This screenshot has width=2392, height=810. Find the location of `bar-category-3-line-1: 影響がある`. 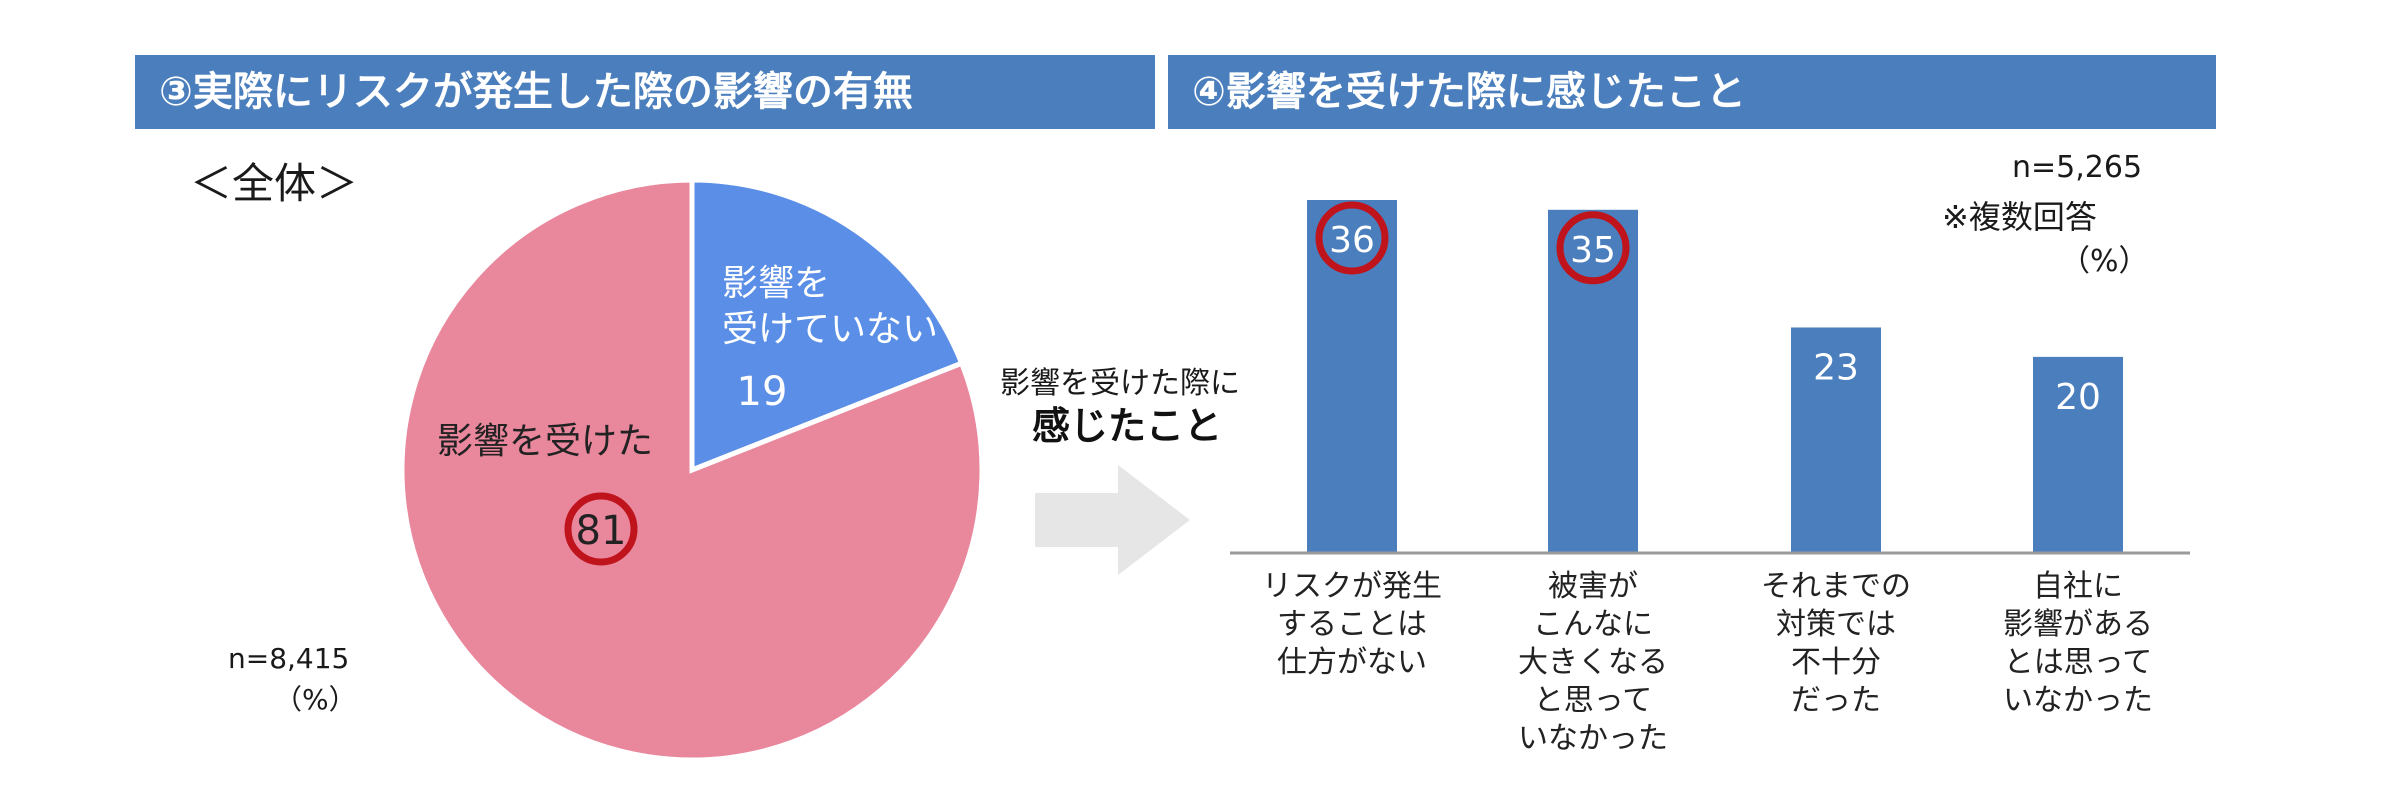

bar-category-3-line-1: 影響がある is located at coordinates (2078, 624).